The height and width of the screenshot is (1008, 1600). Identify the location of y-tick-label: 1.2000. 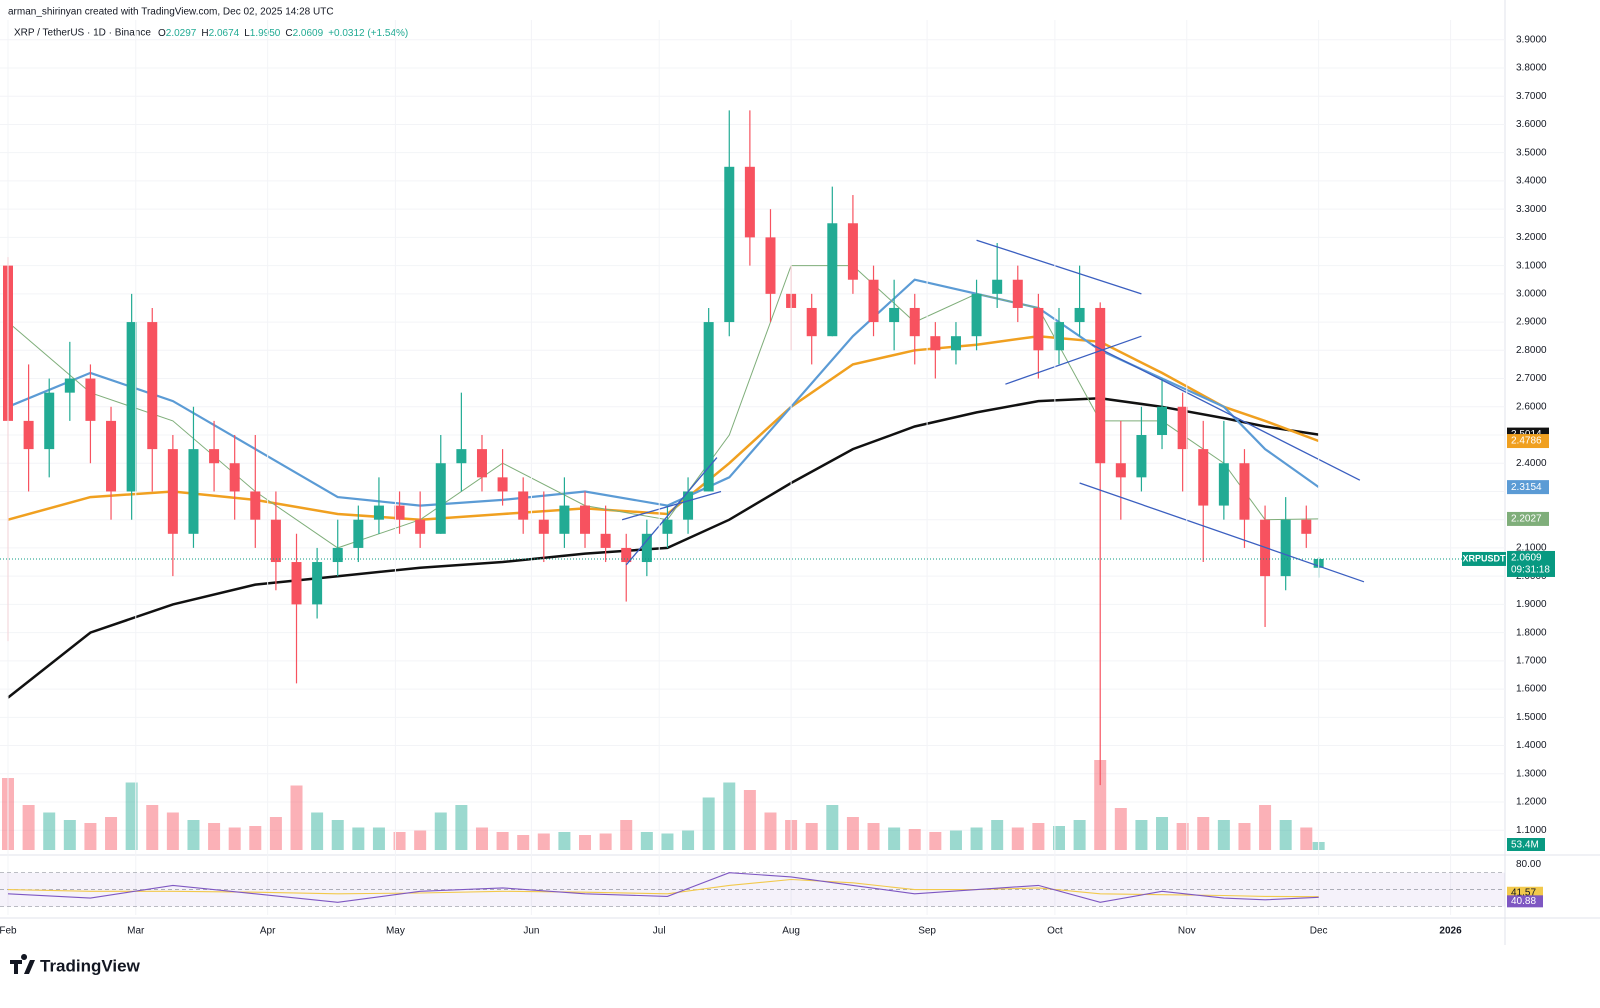
(1531, 802).